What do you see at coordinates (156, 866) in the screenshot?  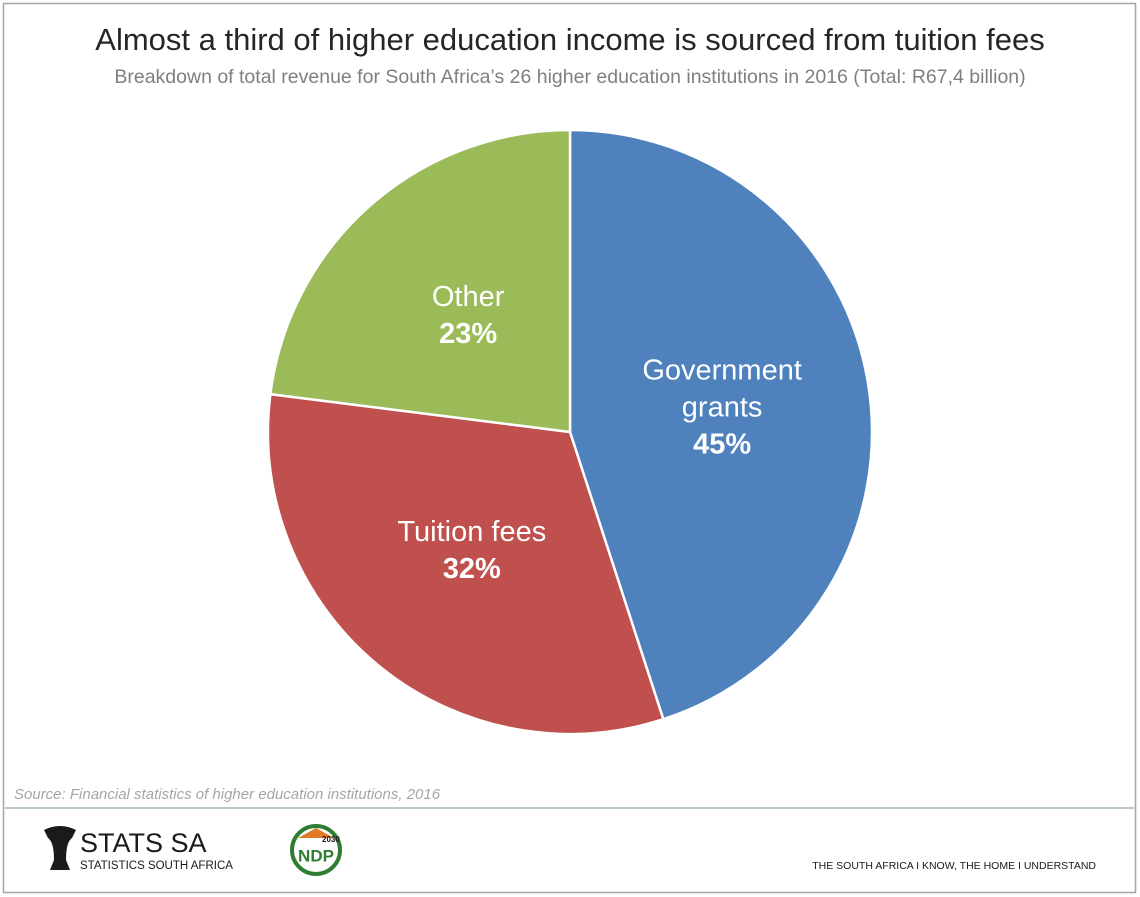 I see `logo-subtitle: STATISTICS SOUTH AFRICA` at bounding box center [156, 866].